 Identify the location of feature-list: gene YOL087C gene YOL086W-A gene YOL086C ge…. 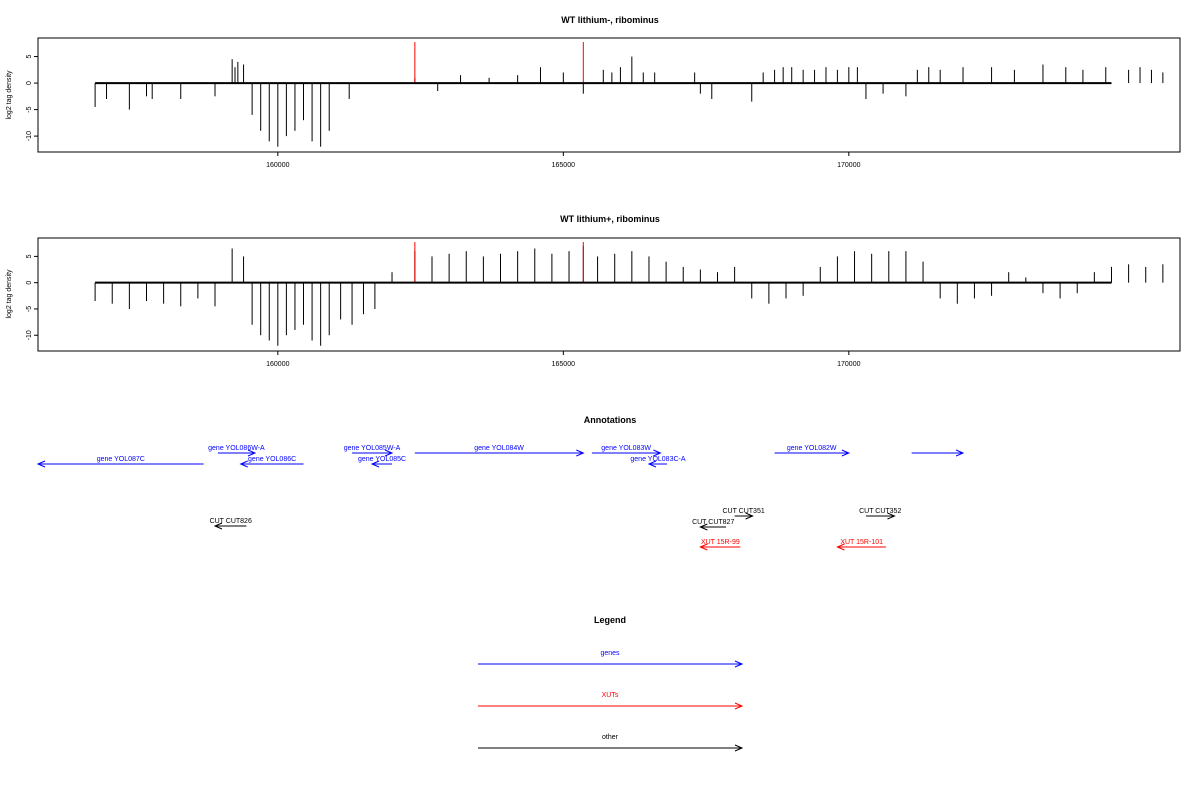
(500, 498).